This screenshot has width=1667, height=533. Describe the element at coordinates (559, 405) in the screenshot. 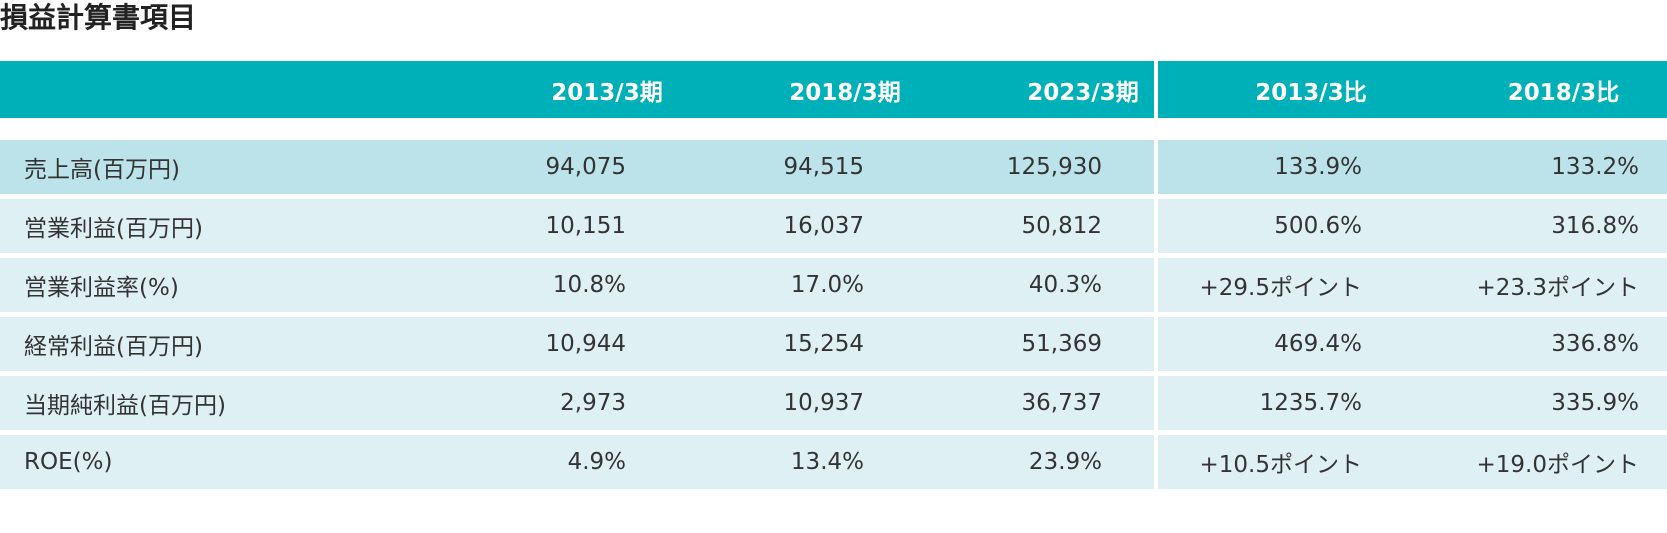

I see `table-cell: 2,973` at that location.